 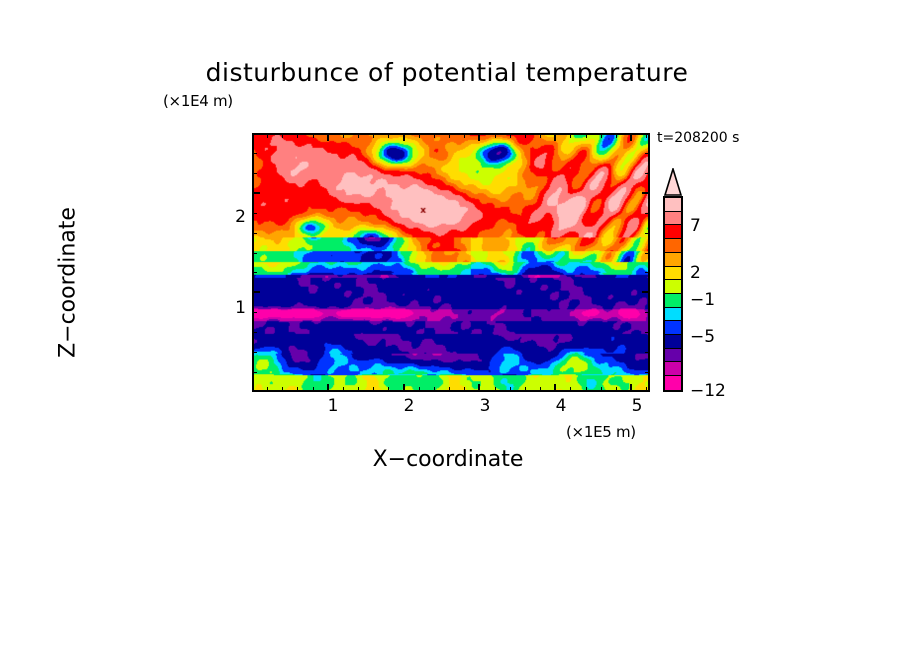 What do you see at coordinates (637, 406) in the screenshot?
I see `x-tick-label: 5` at bounding box center [637, 406].